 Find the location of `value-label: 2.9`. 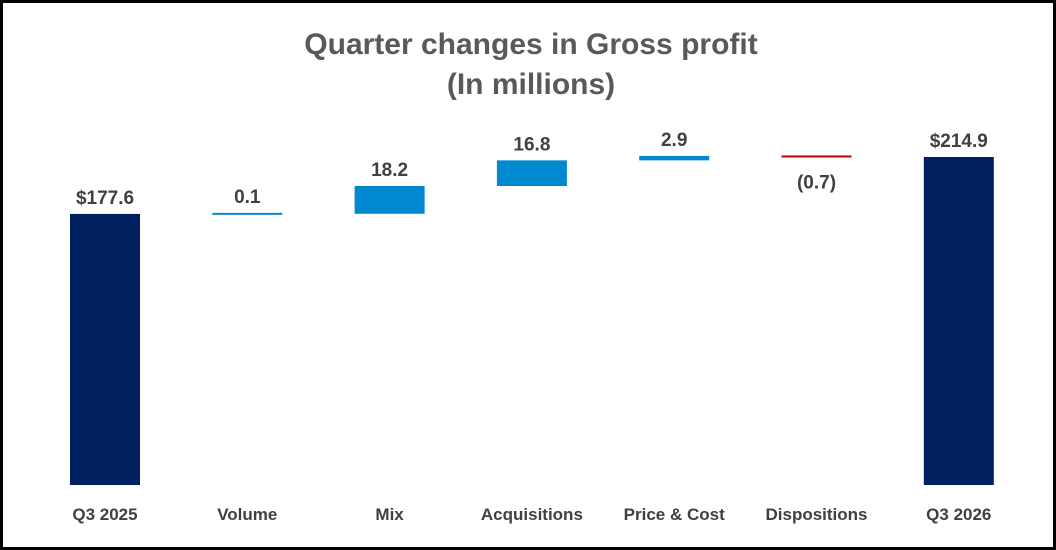

value-label: 2.9 is located at coordinates (674, 140).